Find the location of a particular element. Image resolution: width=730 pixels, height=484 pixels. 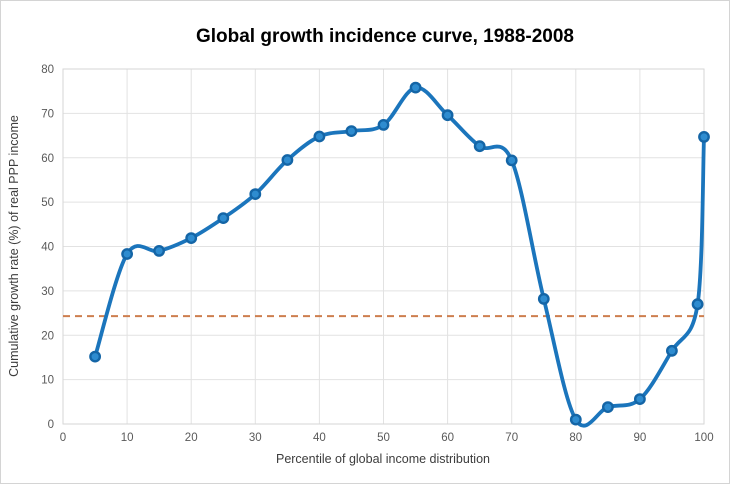

y-tick-label: 40 is located at coordinates (47, 248).